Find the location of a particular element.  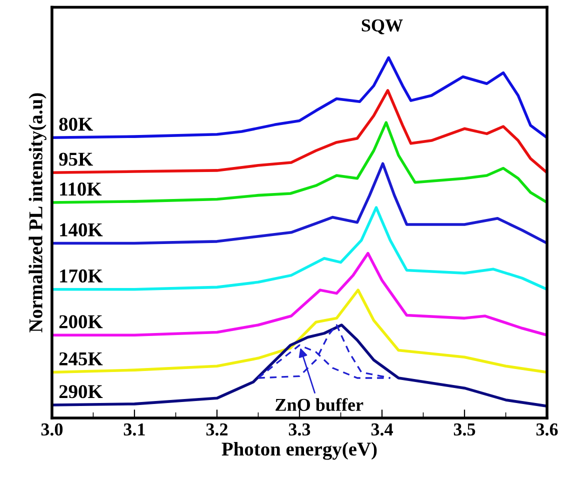

x-axis-title: Photon energy(eV) is located at coordinates (299, 451).